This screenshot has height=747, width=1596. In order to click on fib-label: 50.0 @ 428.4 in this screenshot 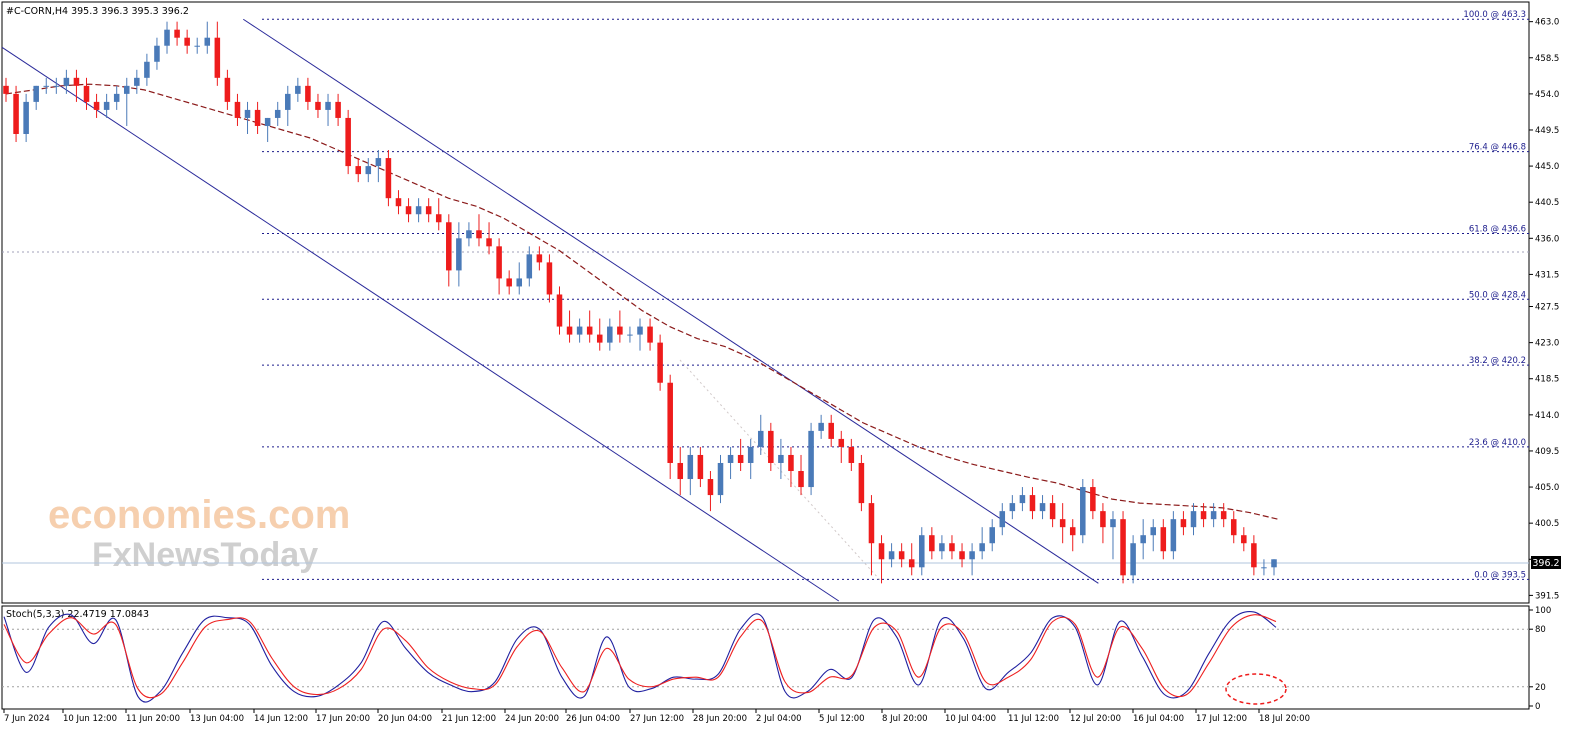, I will do `click(1497, 295)`.